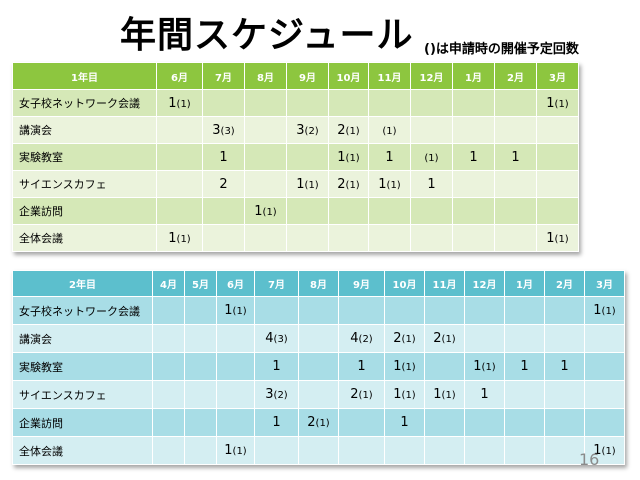 The height and width of the screenshot is (480, 640). I want to click on year2-month-header: 7月, so click(276, 283).